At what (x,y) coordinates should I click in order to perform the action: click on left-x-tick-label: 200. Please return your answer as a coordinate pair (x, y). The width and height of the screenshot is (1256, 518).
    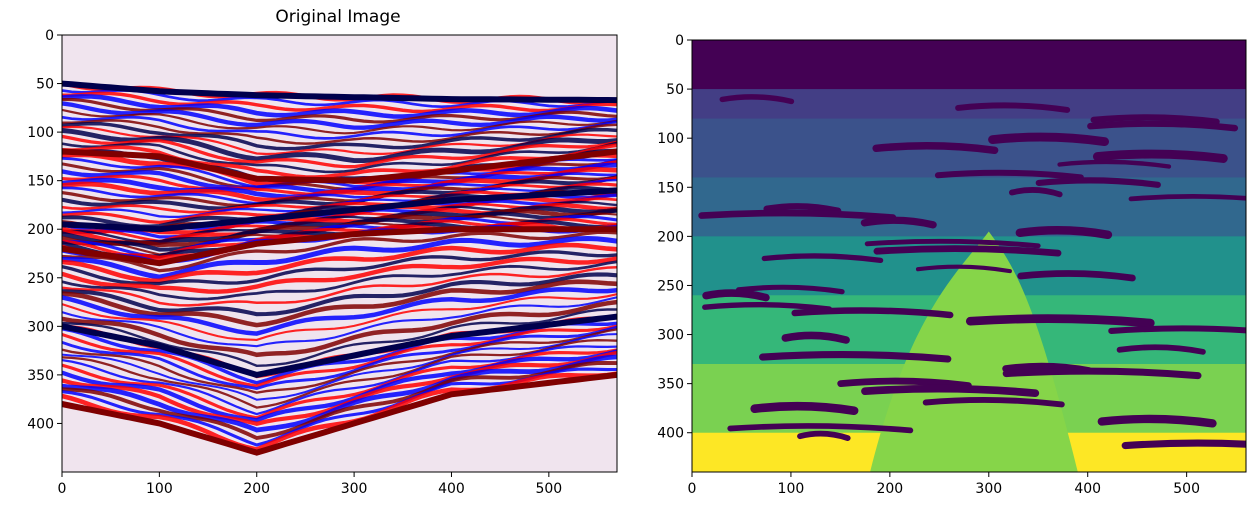
    Looking at the image, I should click on (256, 489).